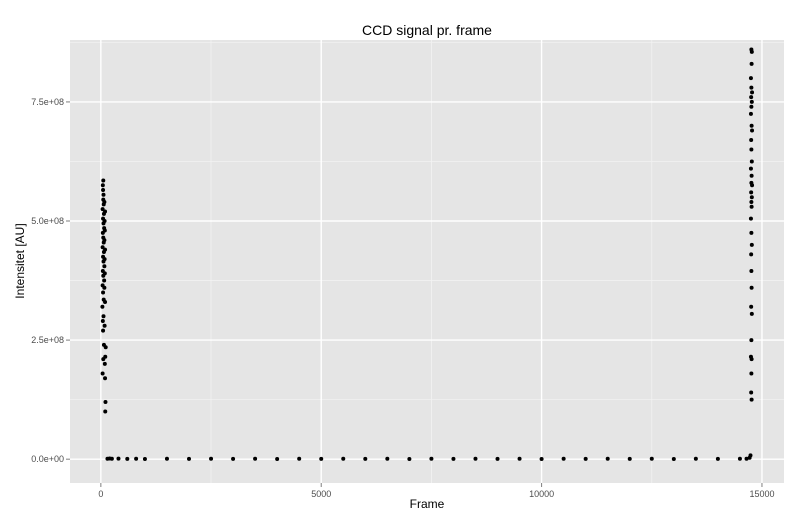  What do you see at coordinates (47, 102) in the screenshot?
I see `y-tick-label: 7.5e+08` at bounding box center [47, 102].